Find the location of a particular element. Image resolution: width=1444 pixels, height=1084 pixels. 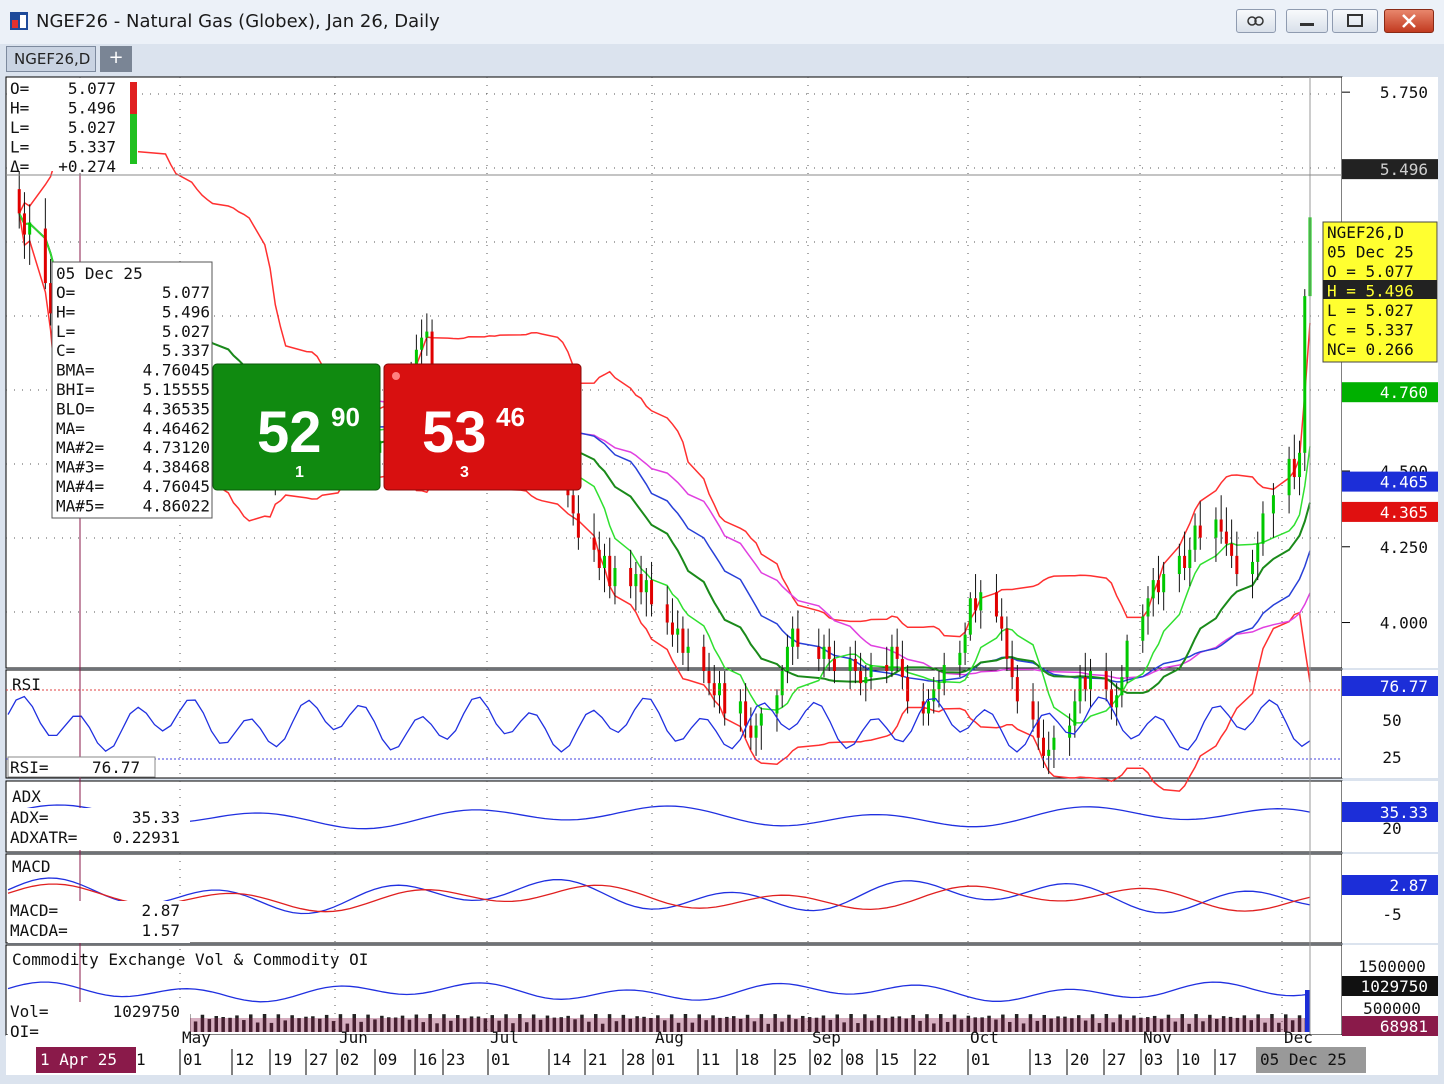

data-window-label: BLO= is located at coordinates (75, 408).